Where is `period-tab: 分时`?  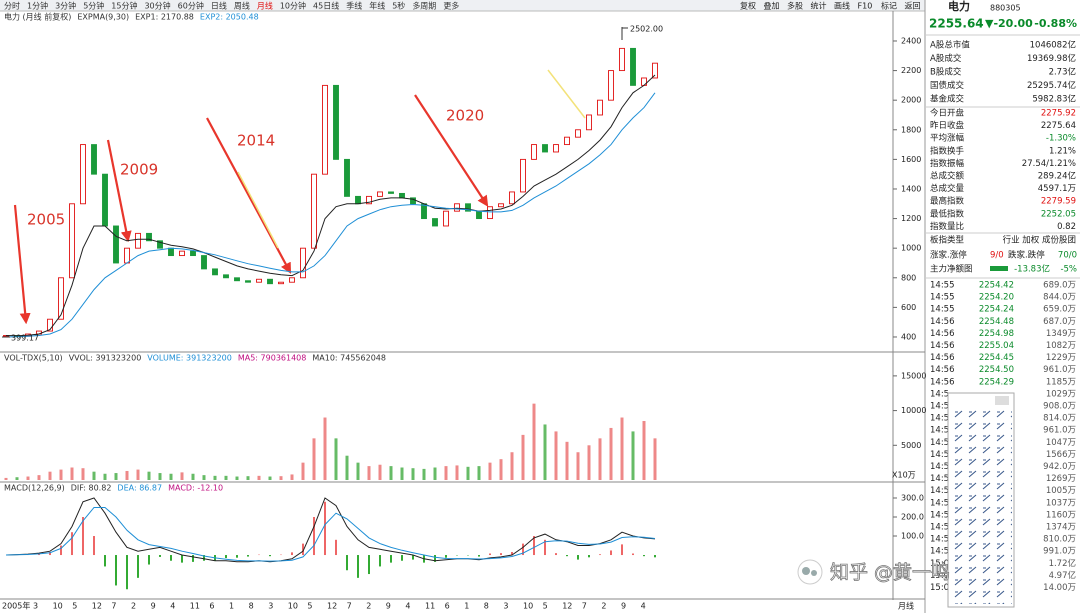
period-tab: 分时 is located at coordinates (12, 6).